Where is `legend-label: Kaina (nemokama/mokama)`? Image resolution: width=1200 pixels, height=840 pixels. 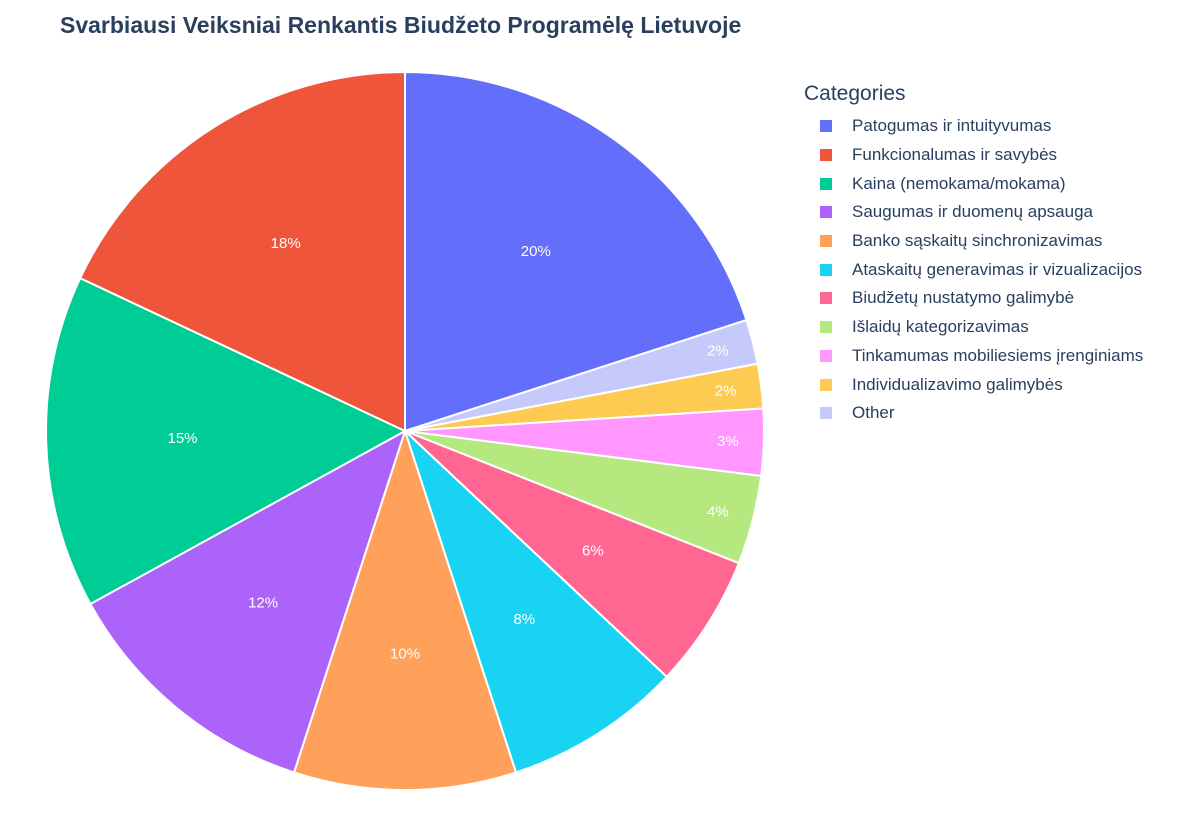
legend-label: Kaina (nemokama/mokama) is located at coordinates (959, 183).